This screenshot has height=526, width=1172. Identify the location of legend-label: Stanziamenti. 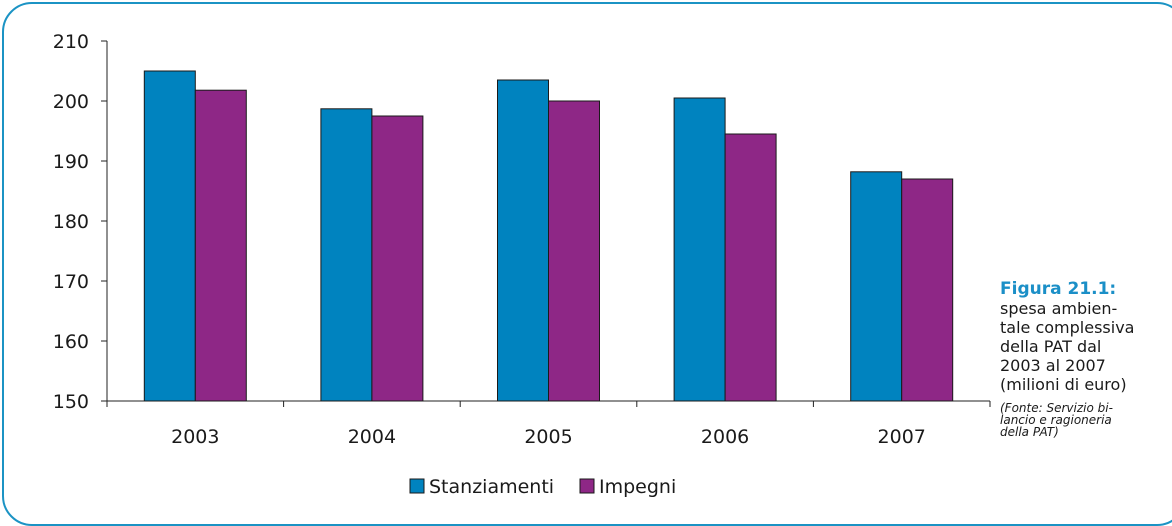
(491, 487).